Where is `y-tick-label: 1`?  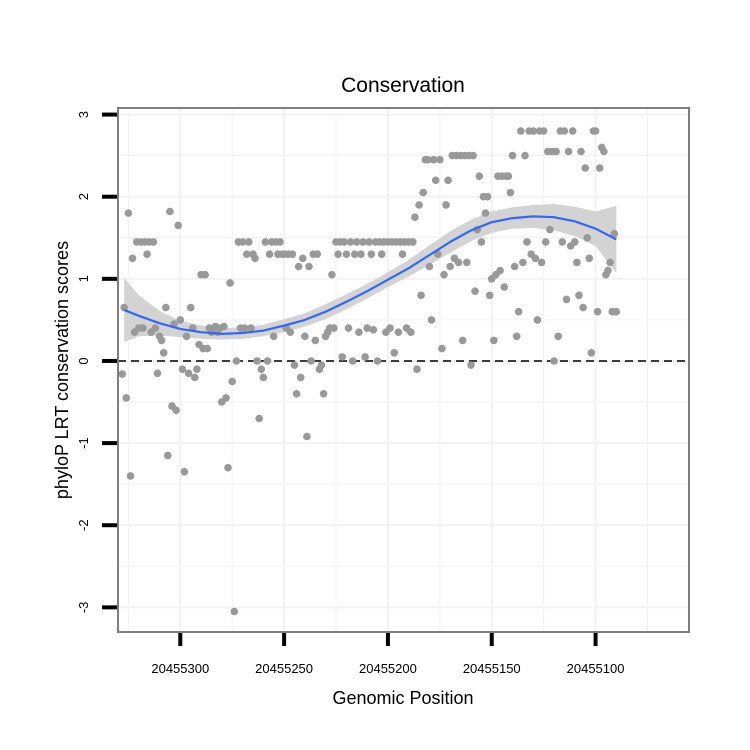 y-tick-label: 1 is located at coordinates (83, 278).